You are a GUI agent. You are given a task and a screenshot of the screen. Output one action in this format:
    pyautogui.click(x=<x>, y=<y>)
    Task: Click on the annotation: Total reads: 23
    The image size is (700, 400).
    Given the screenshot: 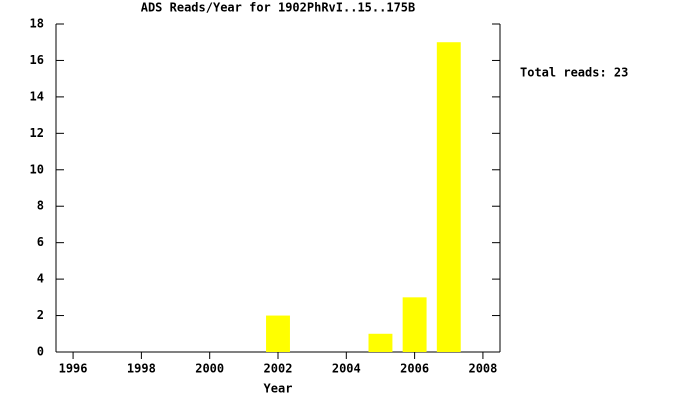 What is the action you would take?
    pyautogui.click(x=574, y=73)
    